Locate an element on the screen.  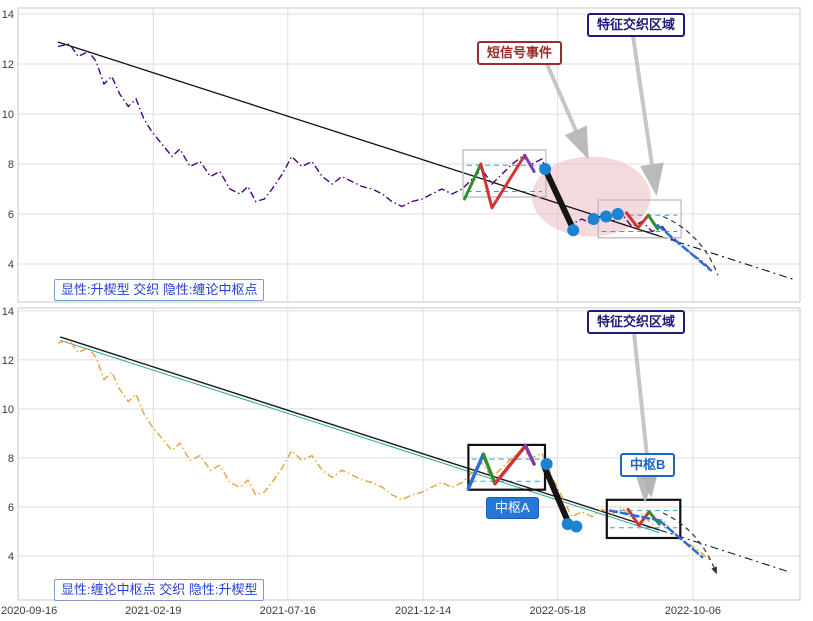
annotation-weave-region-top: 特征交织区域 is located at coordinates (636, 25).